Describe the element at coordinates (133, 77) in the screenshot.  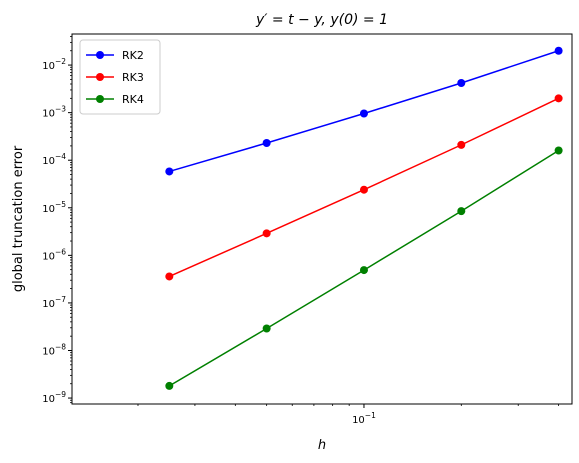
I see `legend-label-rk3: RK3` at that location.